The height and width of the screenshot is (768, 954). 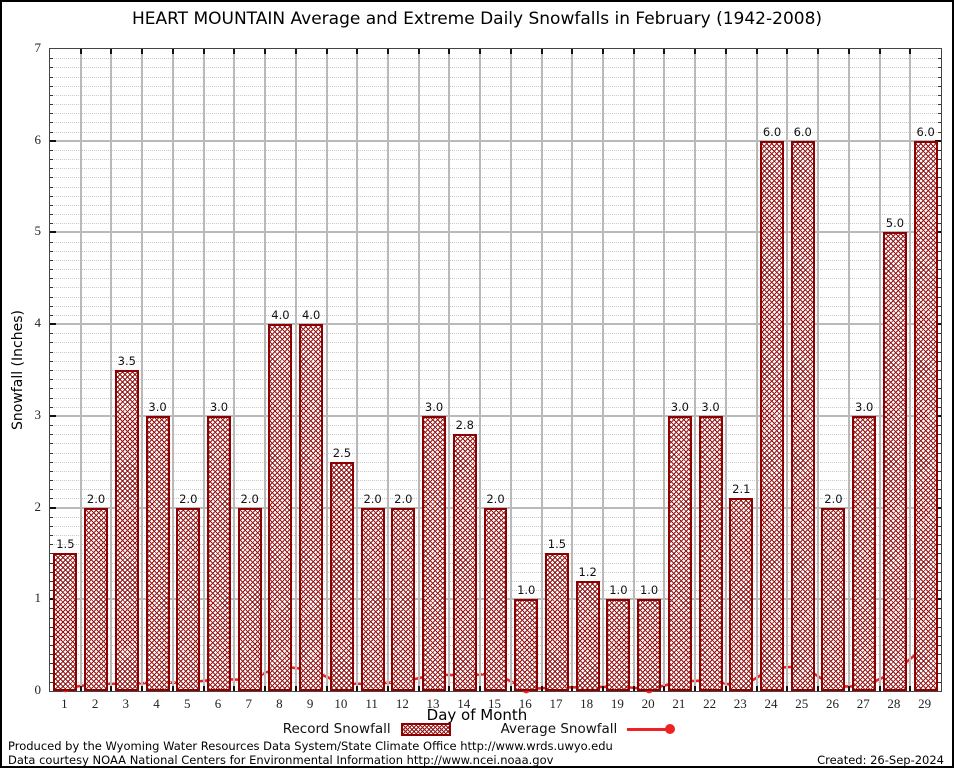 What do you see at coordinates (925, 703) in the screenshot?
I see `x-tick-label: 29` at bounding box center [925, 703].